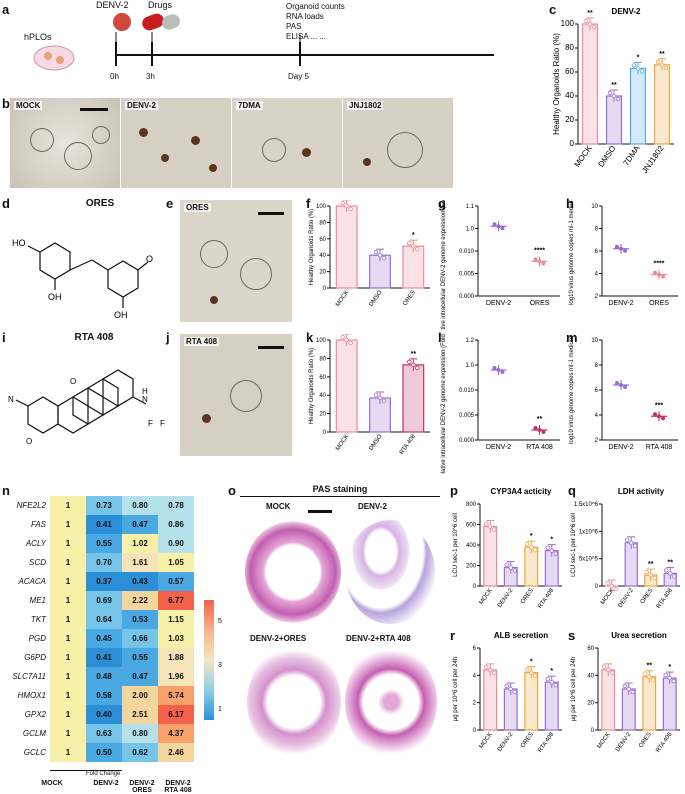  I want to click on heatmap-cell: 0.90, so click(176, 543).